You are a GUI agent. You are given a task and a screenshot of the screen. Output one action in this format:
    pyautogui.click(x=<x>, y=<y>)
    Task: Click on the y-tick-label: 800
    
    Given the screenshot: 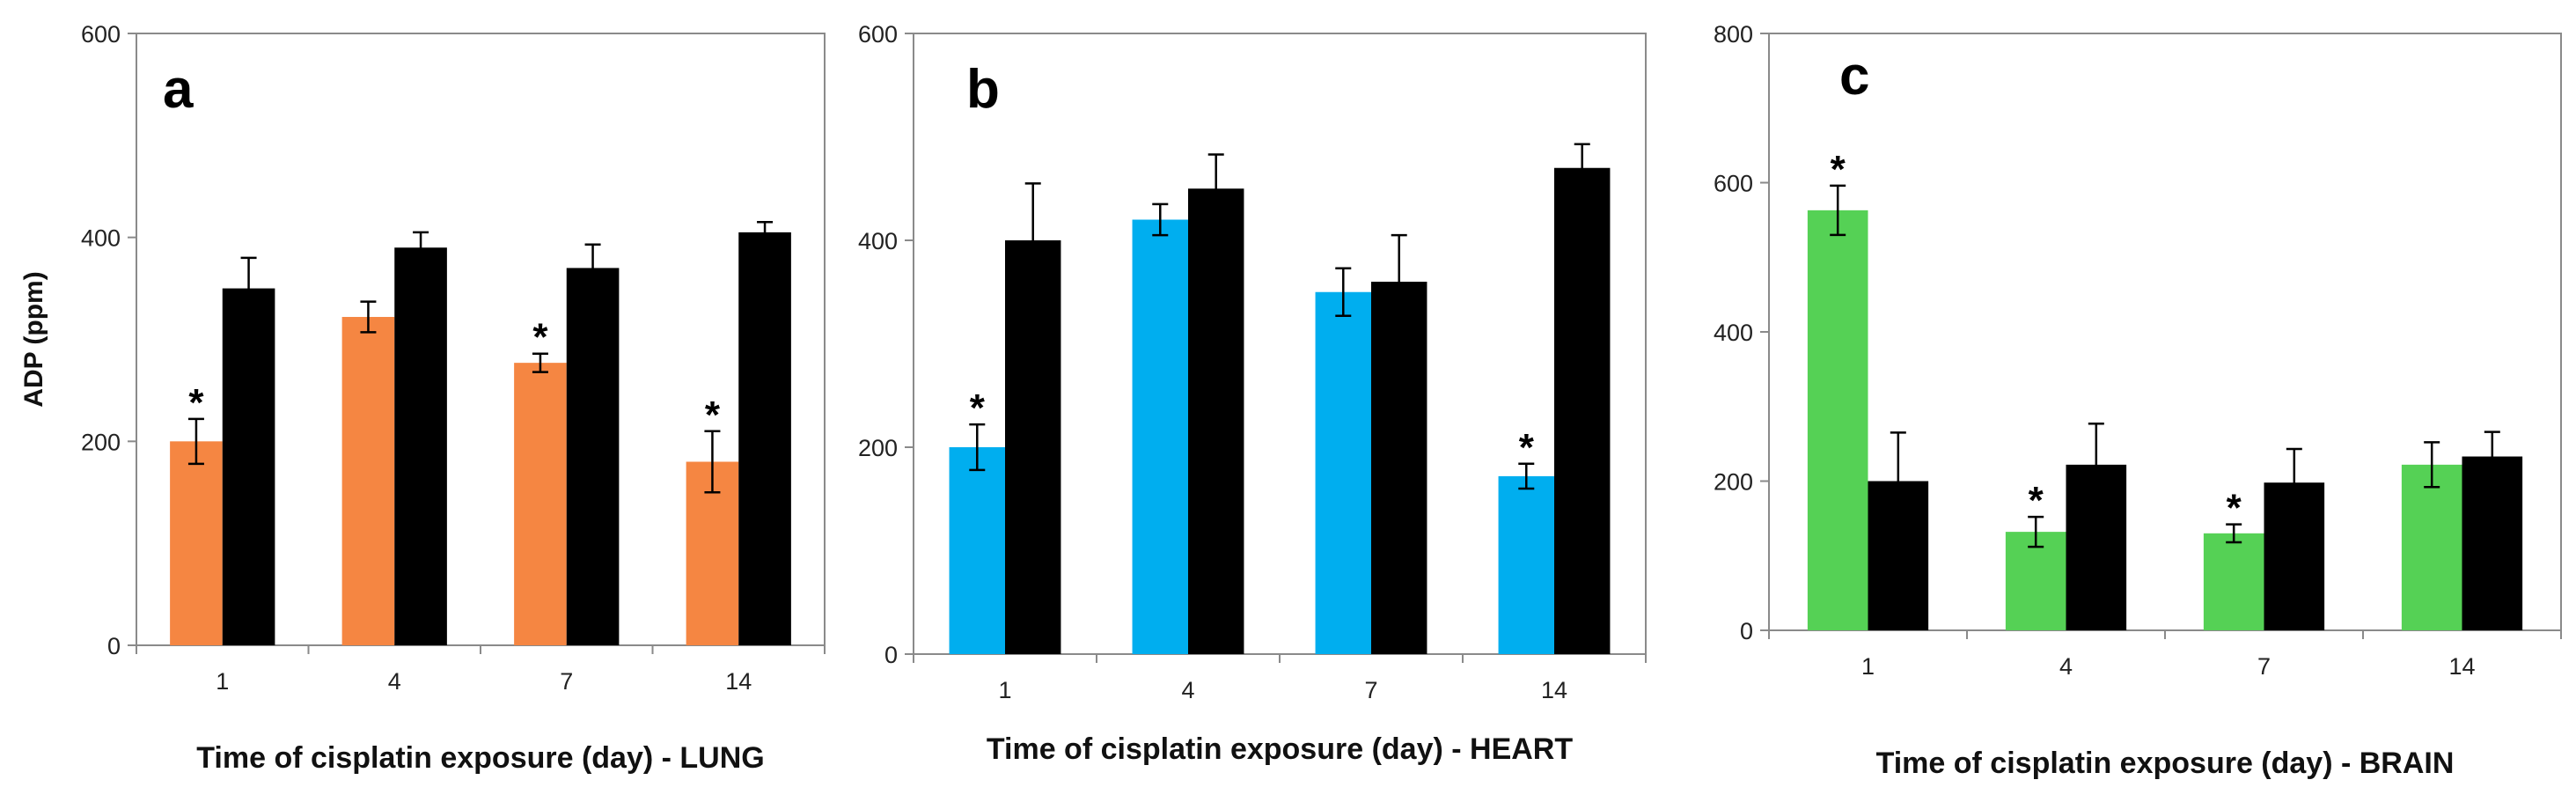 What is the action you would take?
    pyautogui.click(x=1733, y=34)
    